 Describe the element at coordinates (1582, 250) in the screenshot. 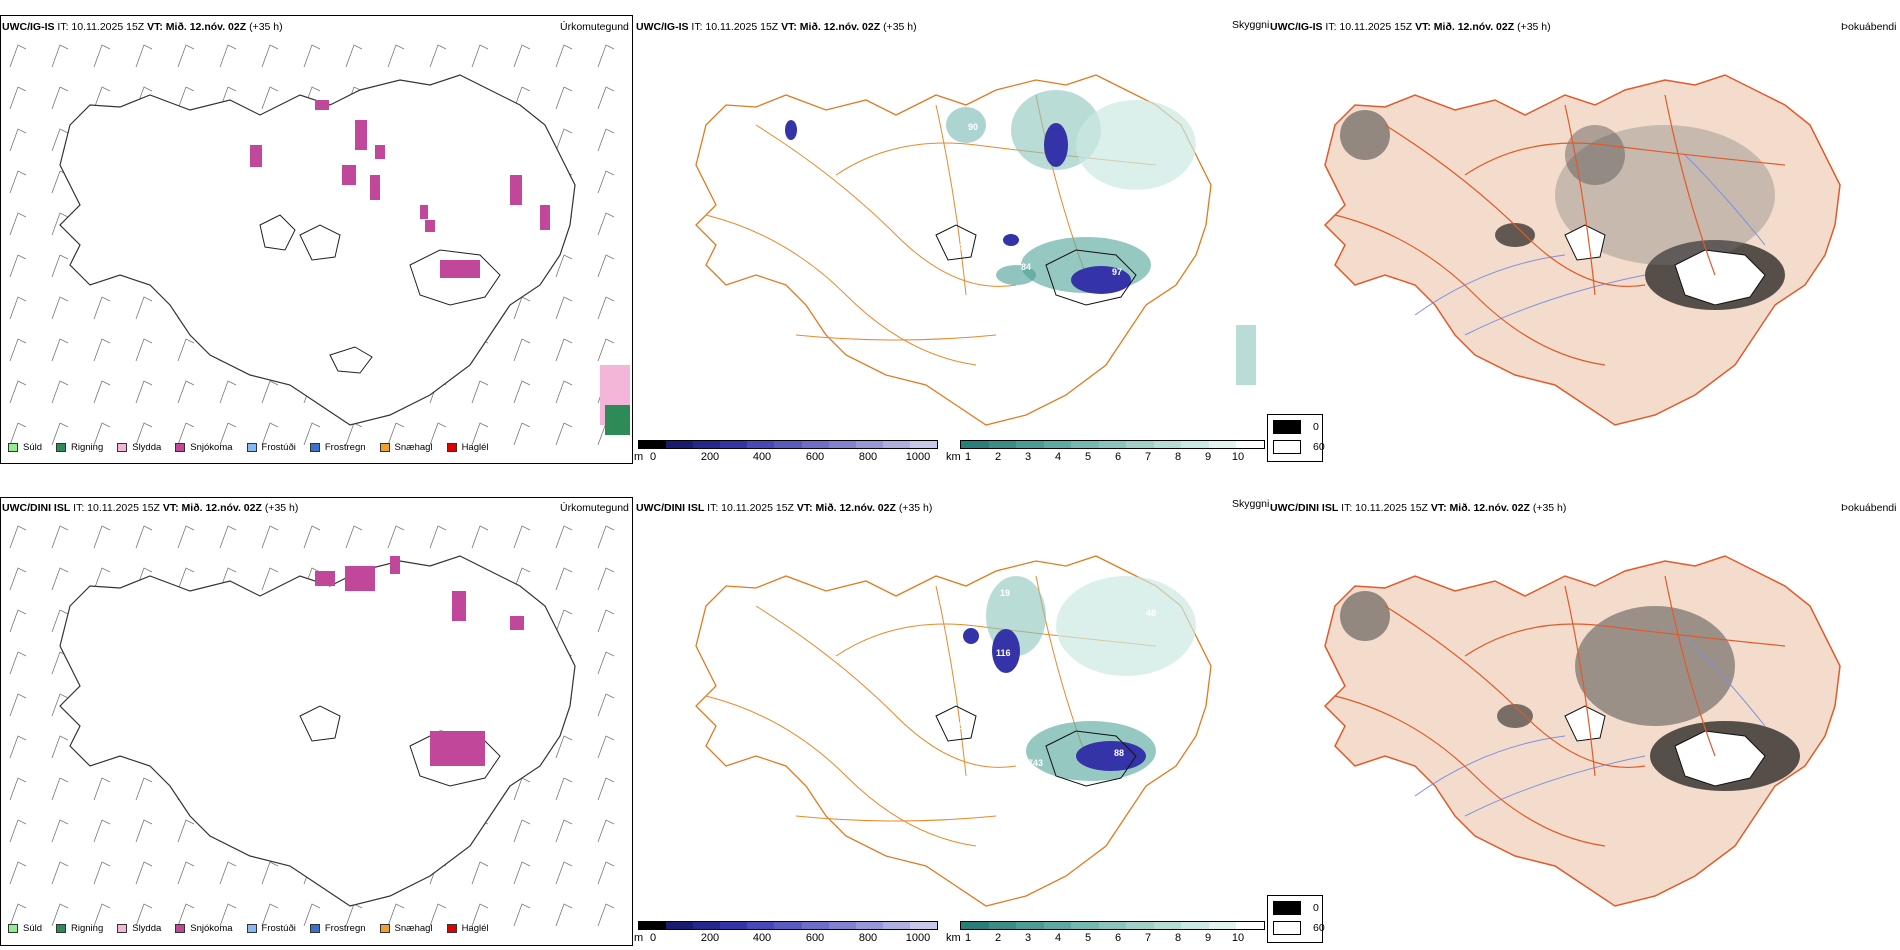

I see `fog-map-top` at that location.